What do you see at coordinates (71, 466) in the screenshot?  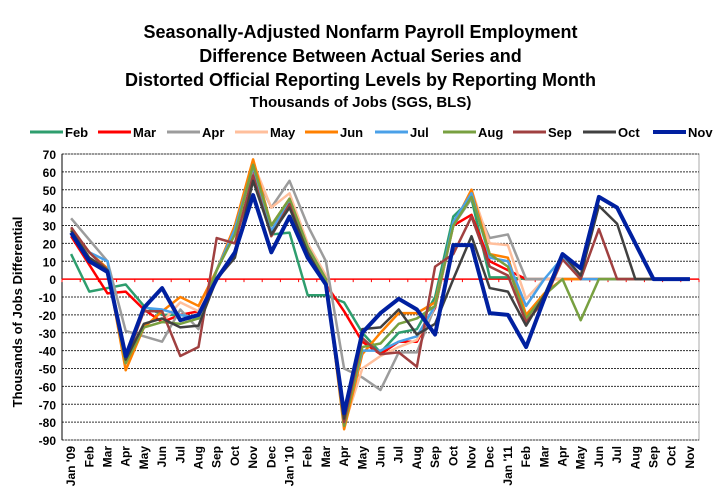 I see `x-tick-label: Jan '09` at bounding box center [71, 466].